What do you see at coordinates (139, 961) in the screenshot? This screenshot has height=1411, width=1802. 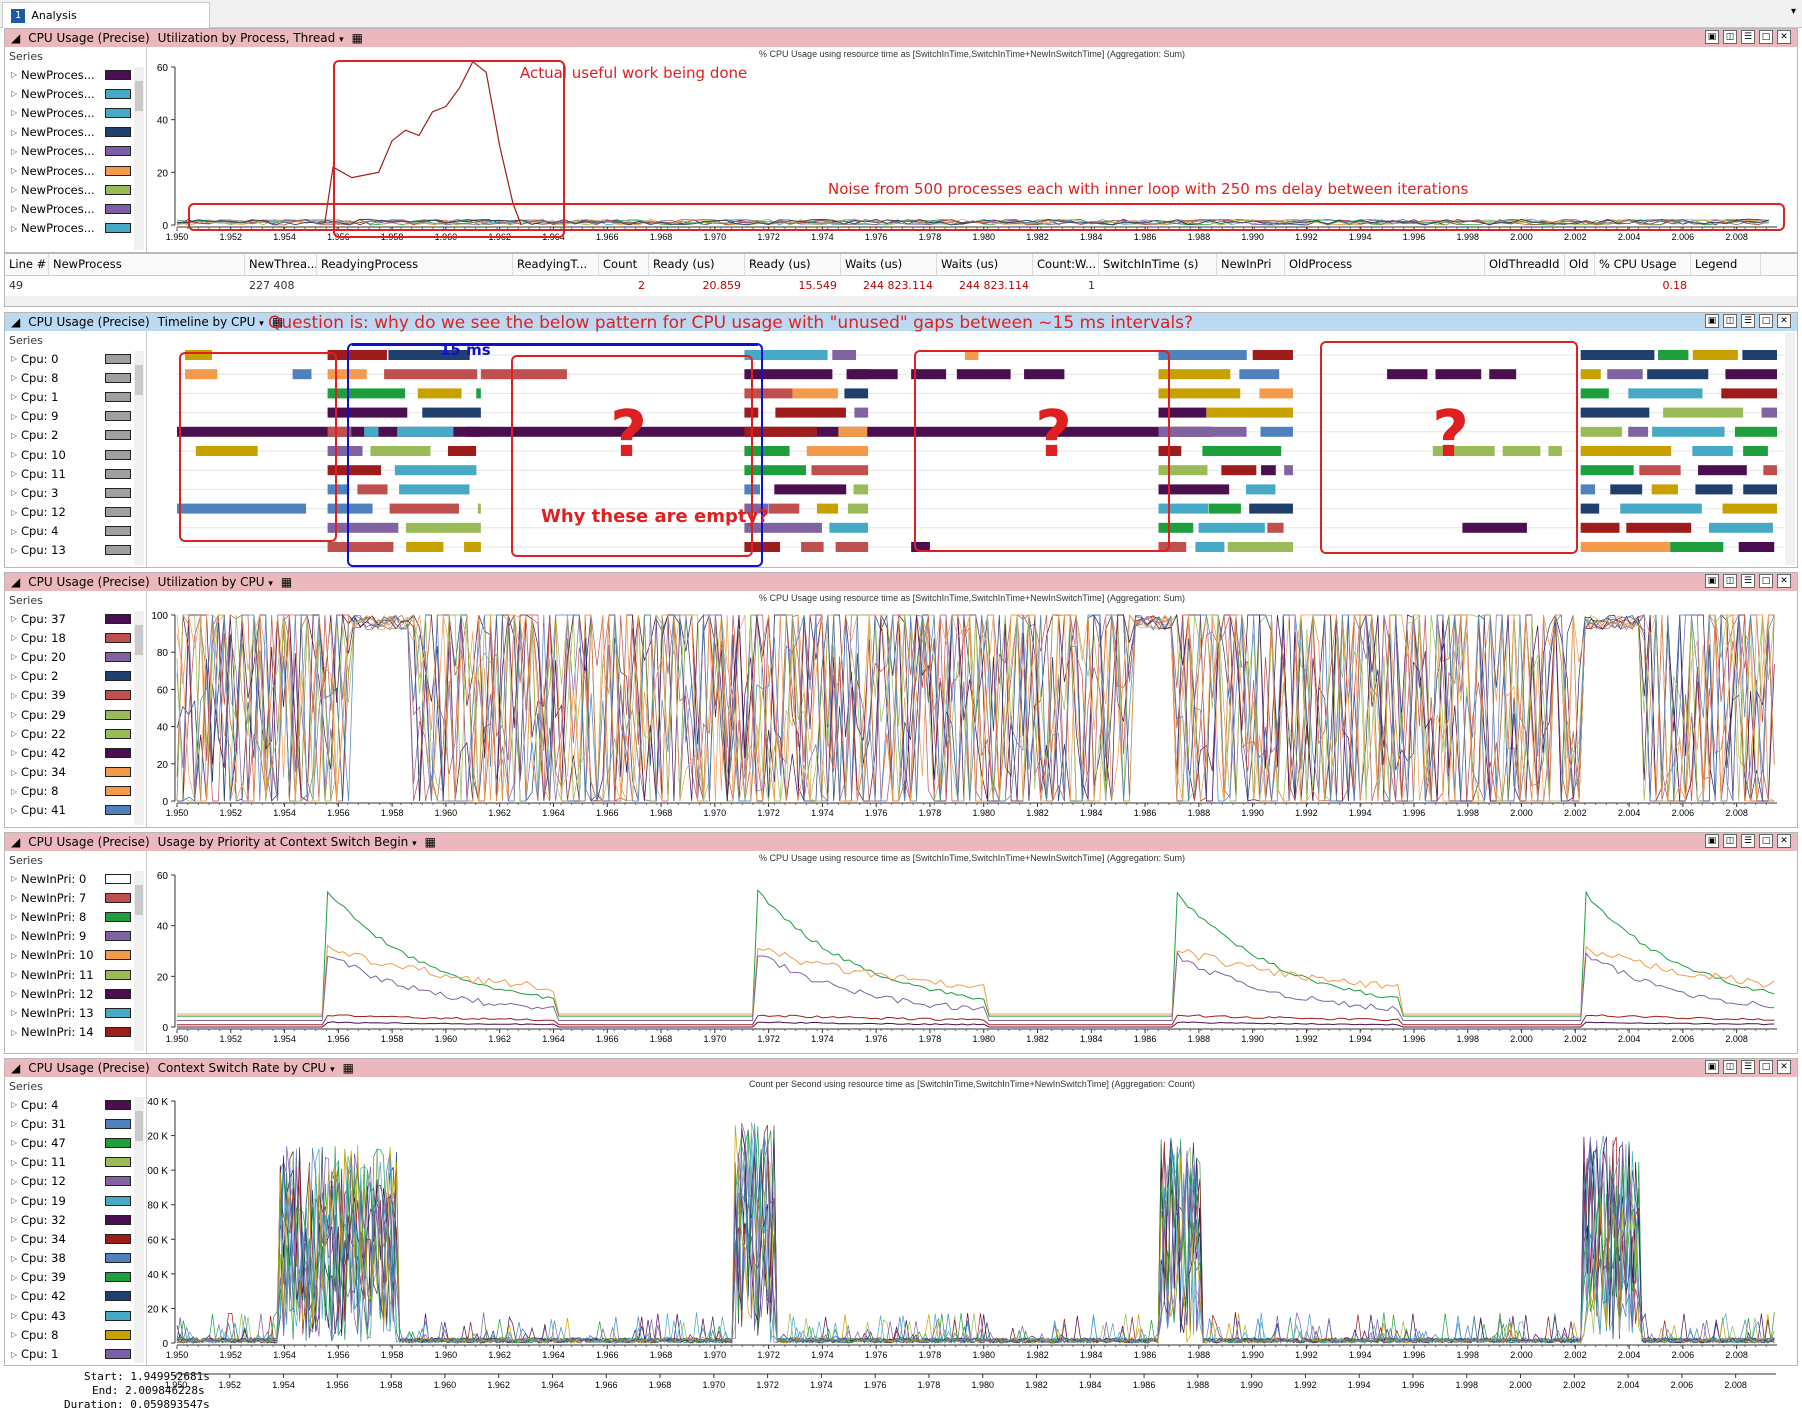 I see `legend-scrollbar` at bounding box center [139, 961].